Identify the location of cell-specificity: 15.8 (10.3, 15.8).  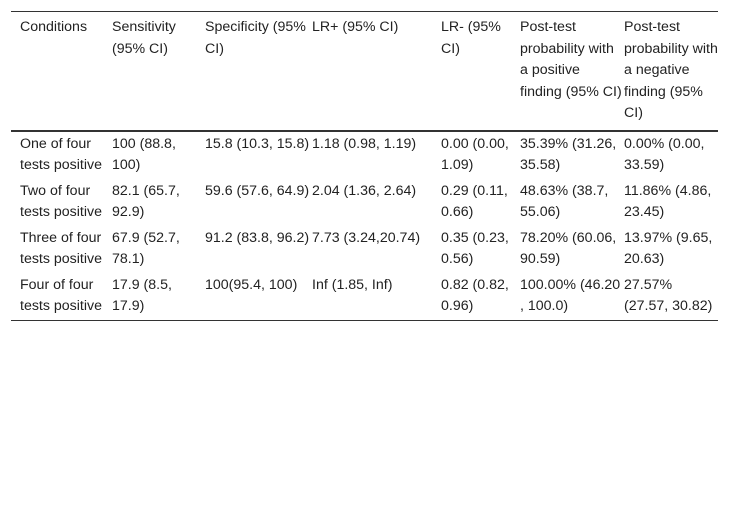
(257, 143).